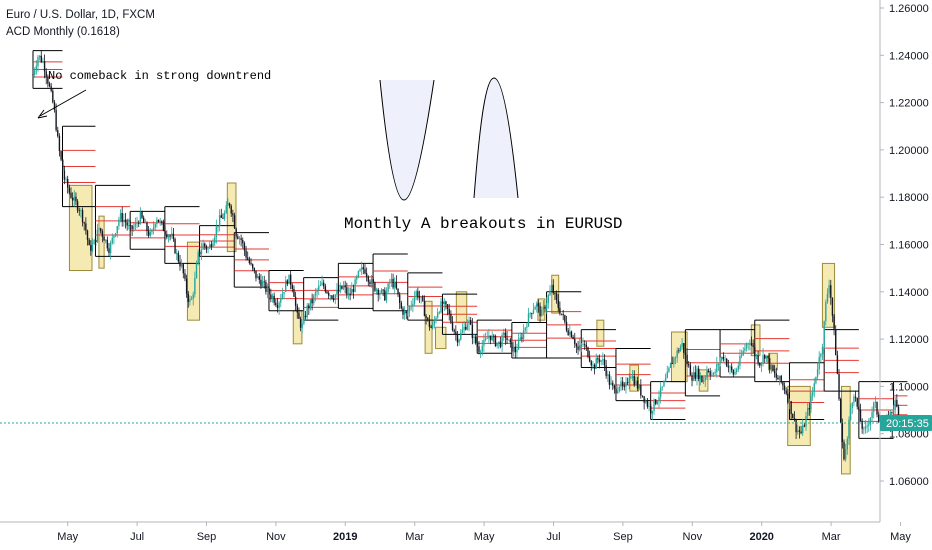 This screenshot has width=932, height=550. I want to click on indicator-title: ACD Monthly (0.1618), so click(63, 32).